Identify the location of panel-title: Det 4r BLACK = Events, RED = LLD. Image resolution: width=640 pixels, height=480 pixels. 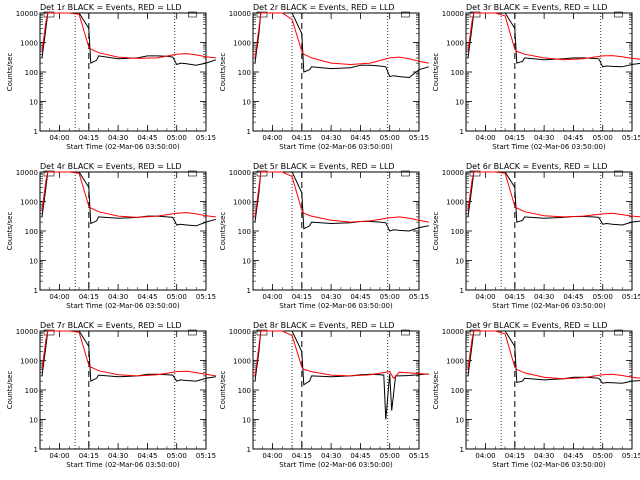
(111, 166).